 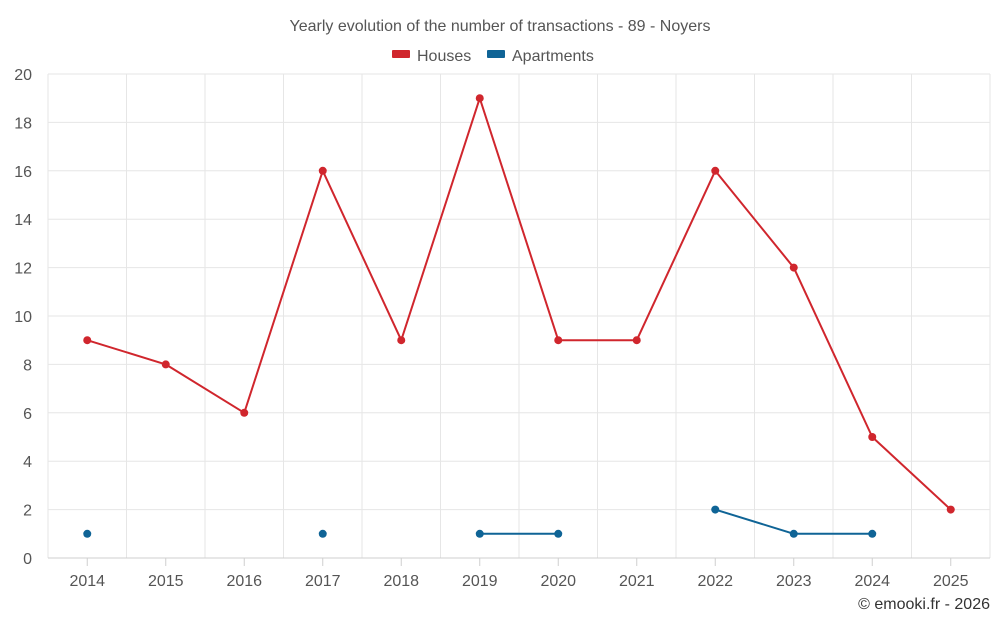 I want to click on data-point-houses-2019, so click(x=479, y=98).